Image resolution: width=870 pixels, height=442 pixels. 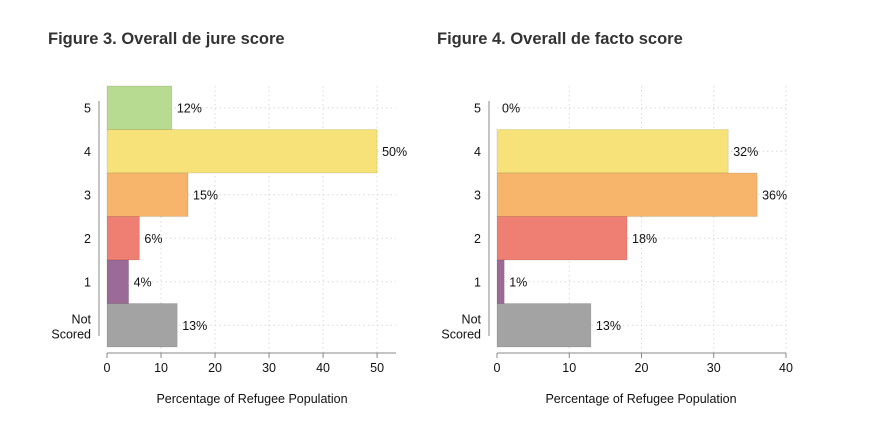 What do you see at coordinates (644, 239) in the screenshot?
I see `data-label-3: 18%` at bounding box center [644, 239].